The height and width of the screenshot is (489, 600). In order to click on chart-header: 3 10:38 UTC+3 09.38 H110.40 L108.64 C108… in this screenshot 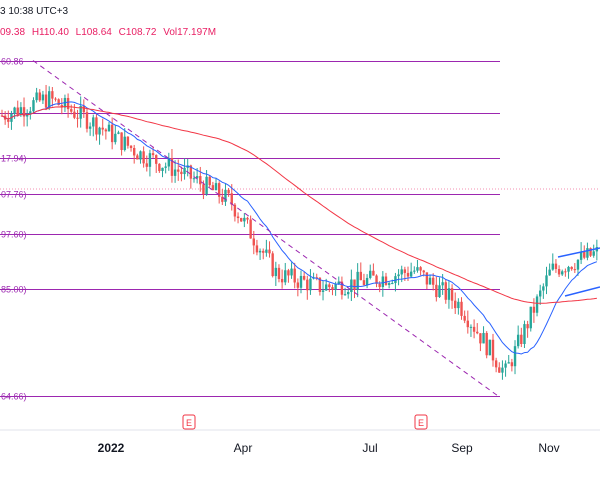, I will do `click(300, 22)`.